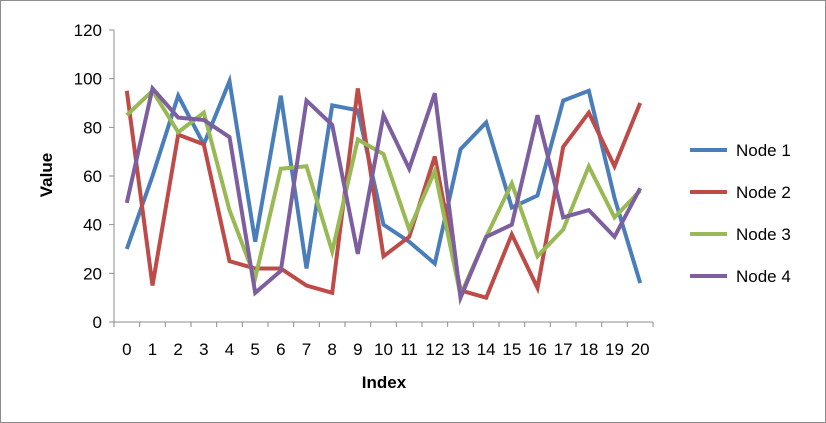  Describe the element at coordinates (763, 276) in the screenshot. I see `legend-label-node-4: Node 4` at that location.